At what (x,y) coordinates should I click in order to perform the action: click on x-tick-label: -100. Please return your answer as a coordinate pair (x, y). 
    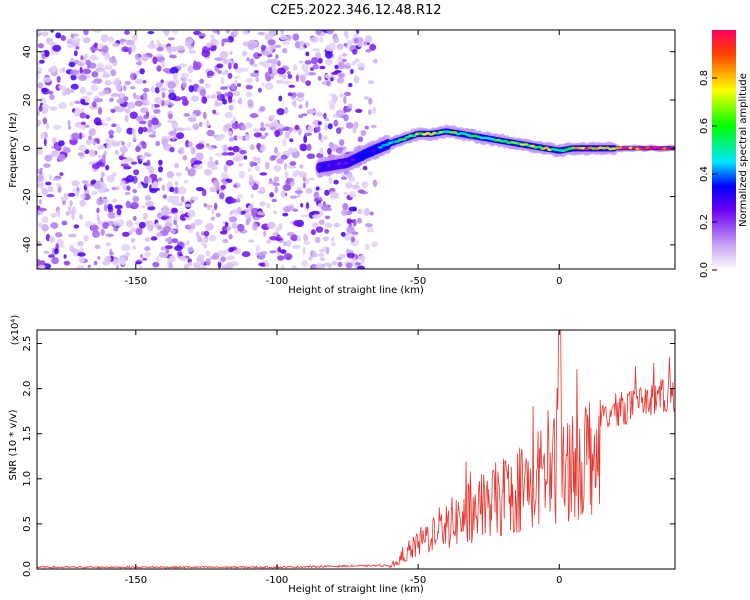
    Looking at the image, I should click on (277, 281).